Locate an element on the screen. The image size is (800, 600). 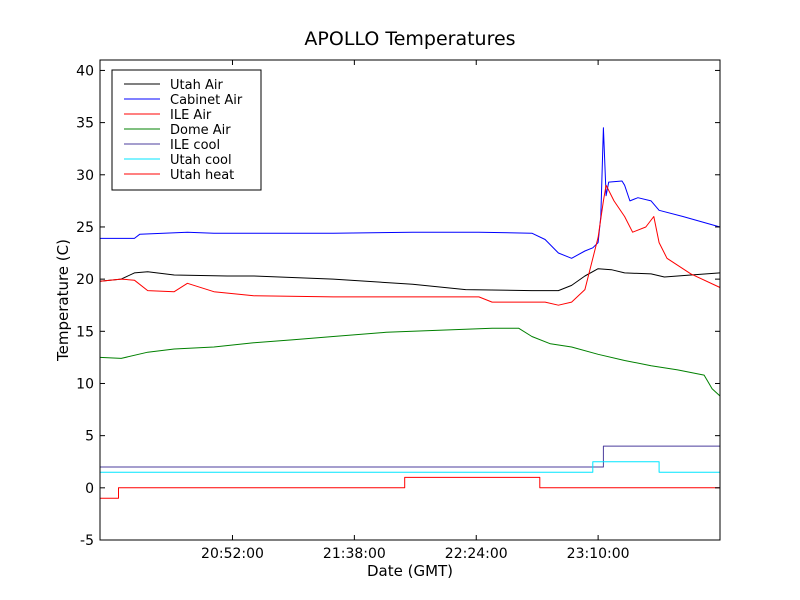
series-line-utah-cool is located at coordinates (410, 467).